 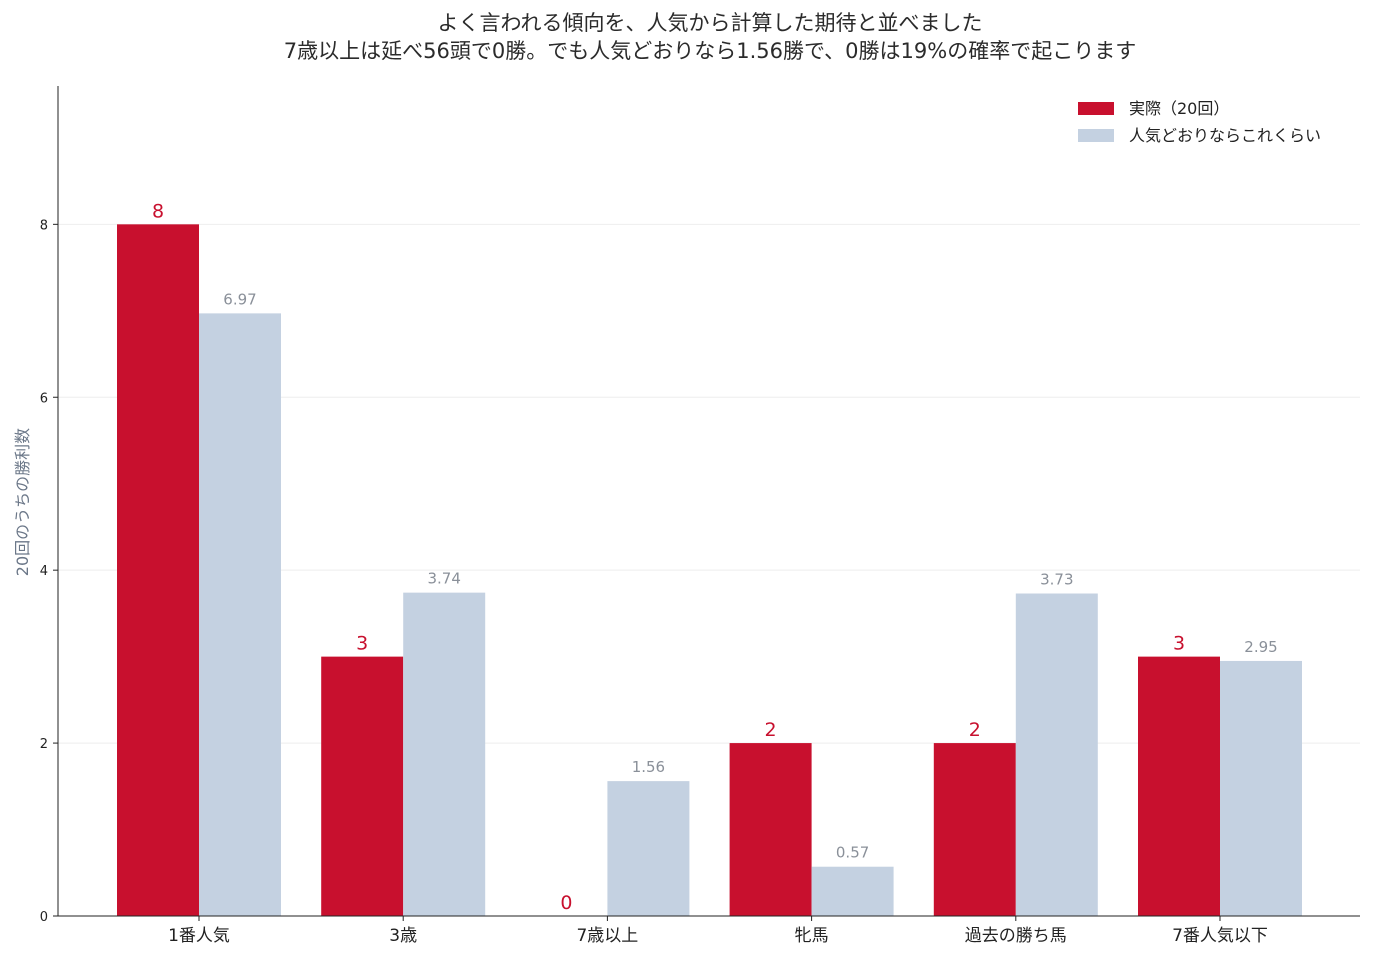 What do you see at coordinates (1096, 108) in the screenshot?
I see `legend-swatch-actual` at bounding box center [1096, 108].